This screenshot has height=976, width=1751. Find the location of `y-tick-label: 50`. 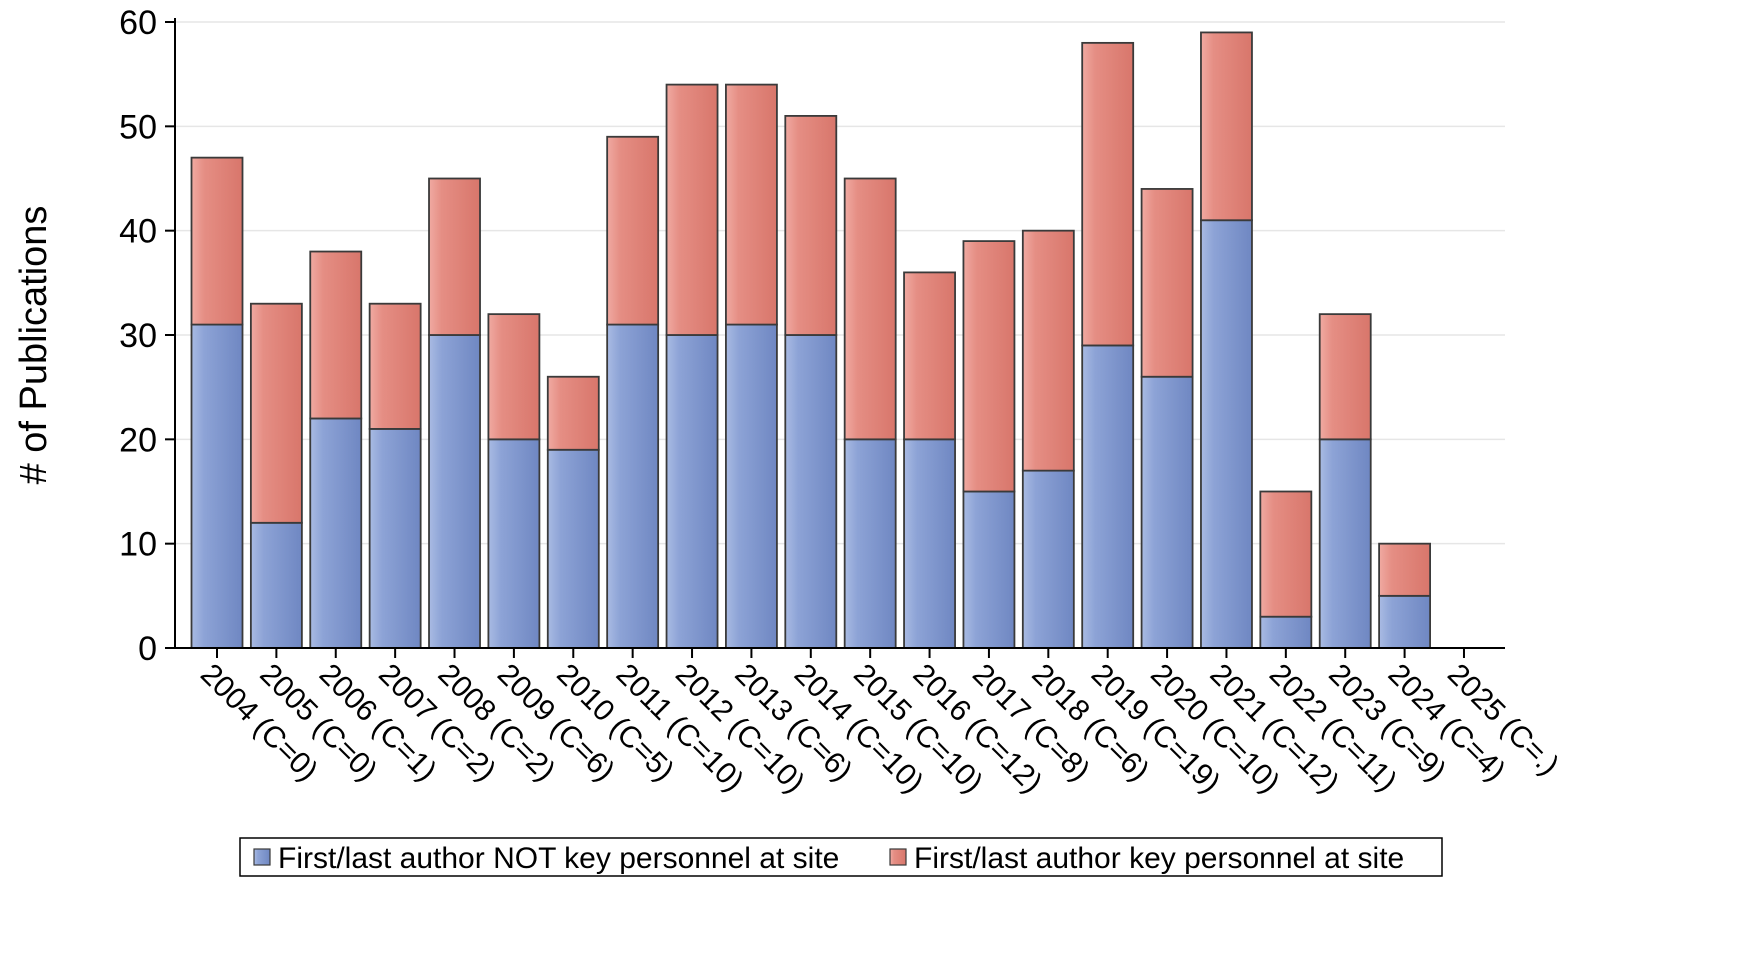

y-tick-label: 50 is located at coordinates (138, 127).